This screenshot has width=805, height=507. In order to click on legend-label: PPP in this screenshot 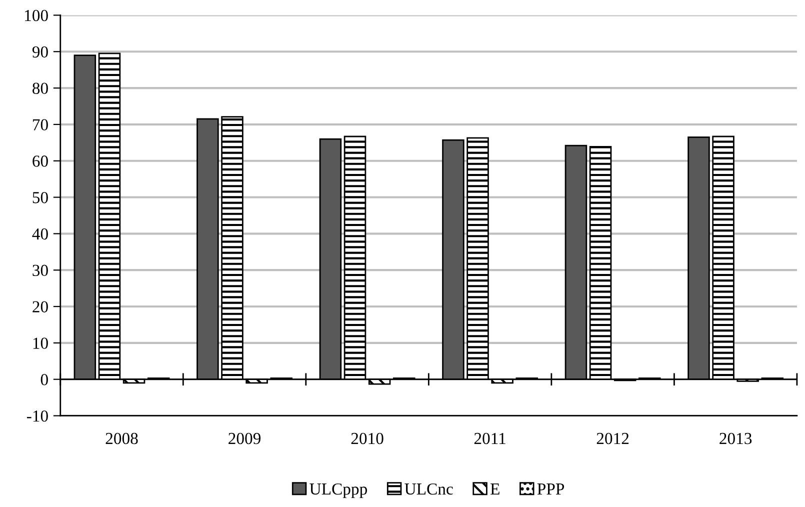, I will do `click(550, 489)`.